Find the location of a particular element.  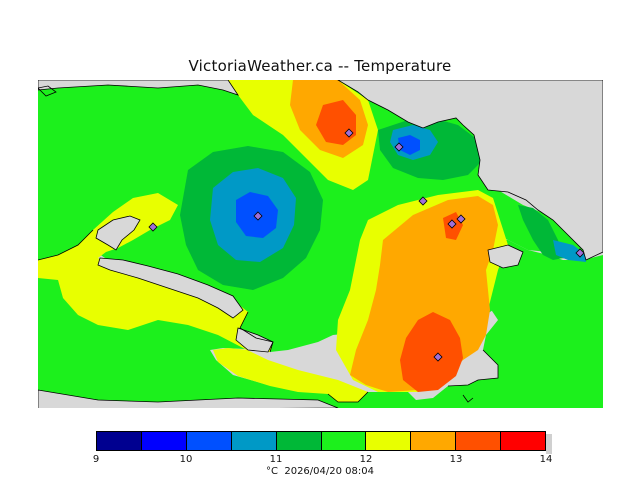

contour-11.5-east is located at coordinates (540, 232).